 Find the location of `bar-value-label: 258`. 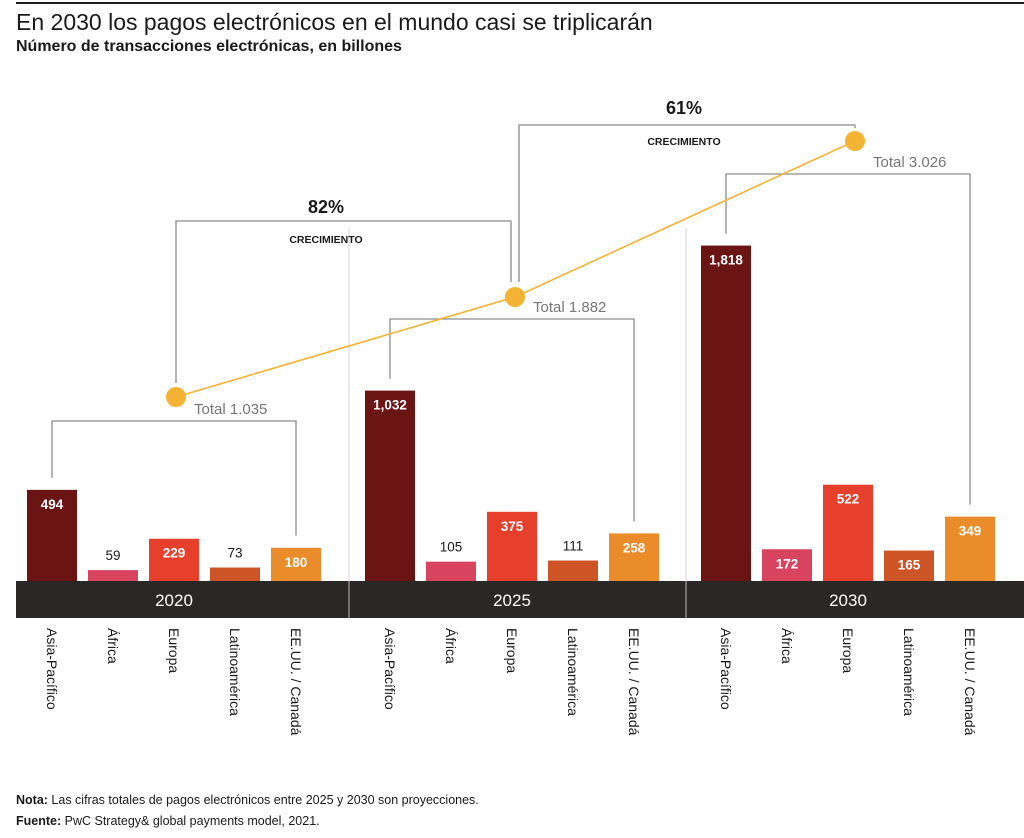

bar-value-label: 258 is located at coordinates (634, 547).